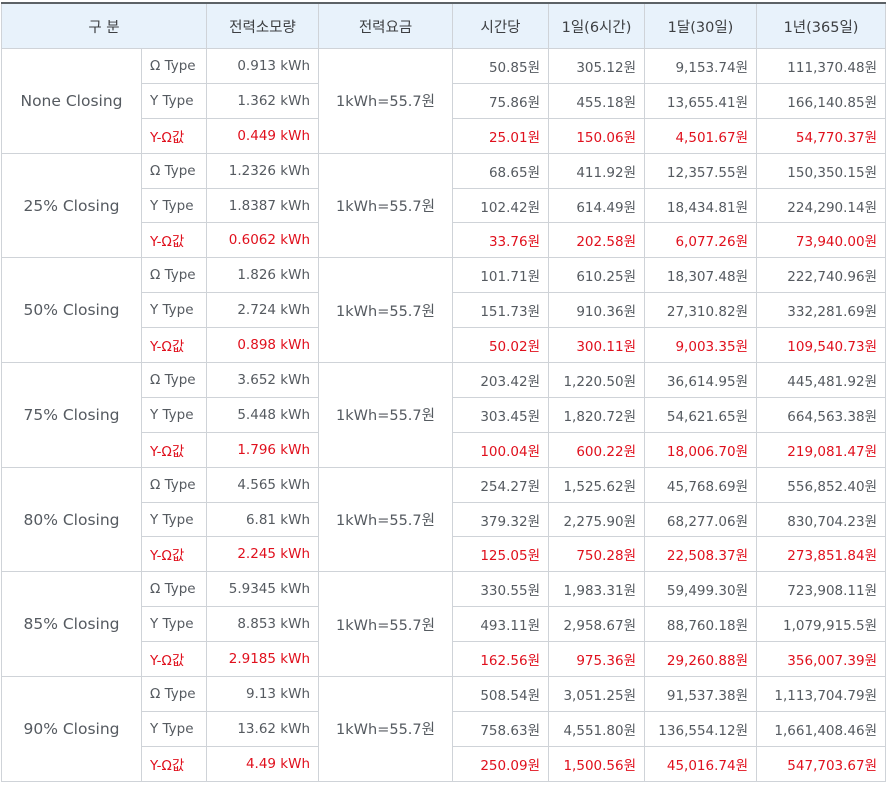 The image size is (886, 792). What do you see at coordinates (501, 135) in the screenshot?
I see `hourly-cost-cell: 25.01원` at bounding box center [501, 135].